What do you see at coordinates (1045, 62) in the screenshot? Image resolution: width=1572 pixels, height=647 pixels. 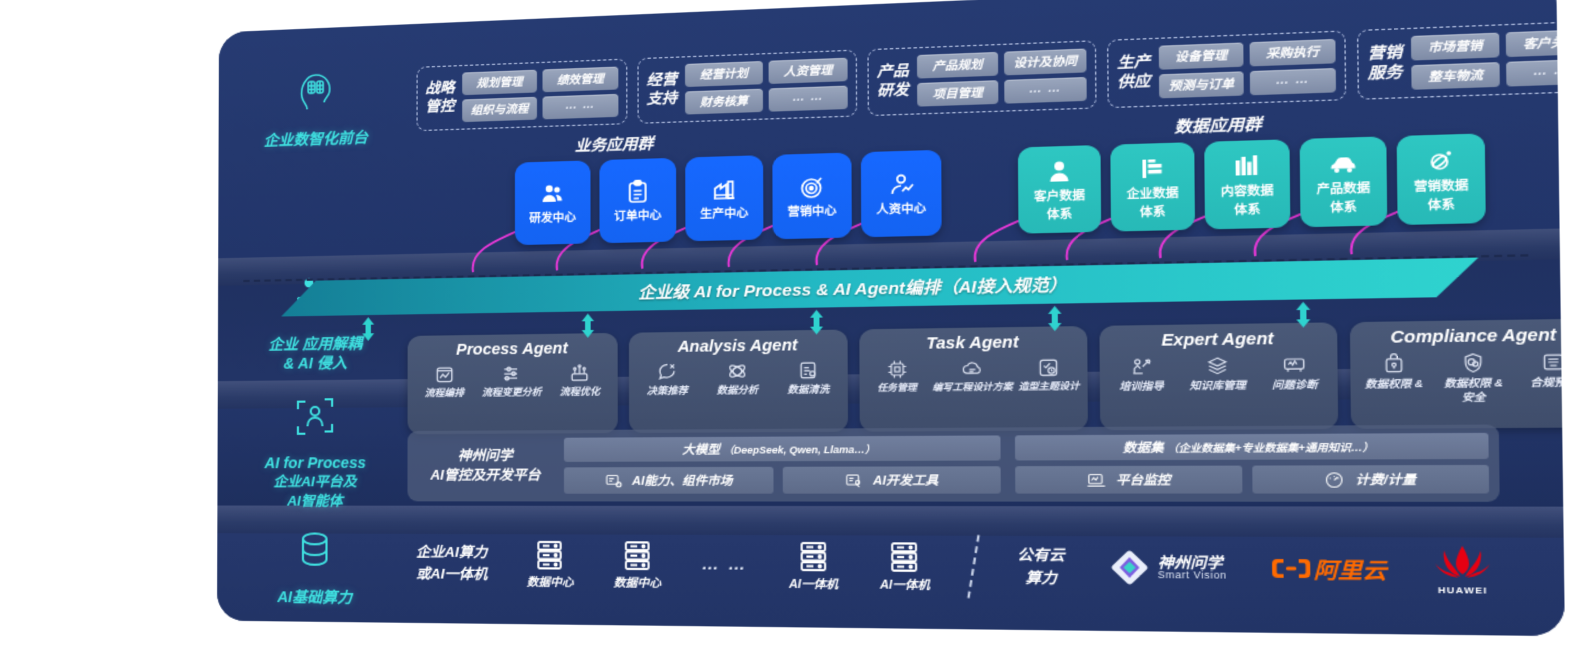 I see `domain-tile: 设计及协同` at bounding box center [1045, 62].